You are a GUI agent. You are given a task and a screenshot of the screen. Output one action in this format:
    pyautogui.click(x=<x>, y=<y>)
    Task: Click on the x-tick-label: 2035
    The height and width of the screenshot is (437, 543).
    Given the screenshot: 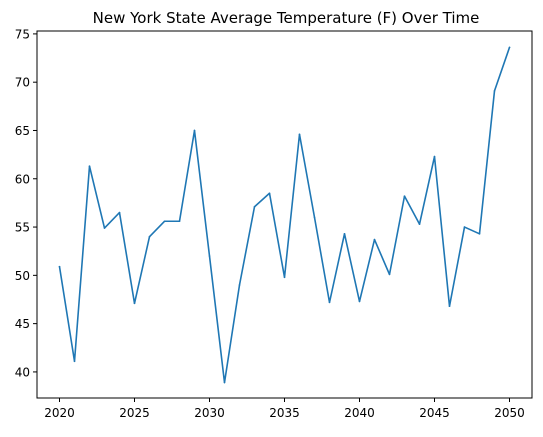 What is the action you would take?
    pyautogui.click(x=284, y=413)
    